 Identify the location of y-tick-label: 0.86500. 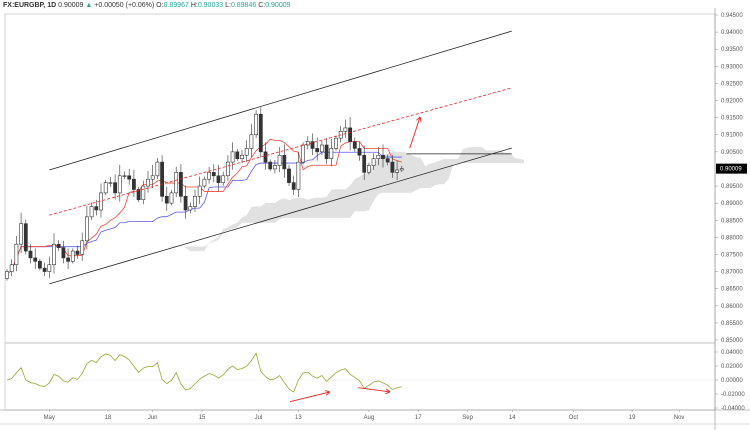
(732, 290).